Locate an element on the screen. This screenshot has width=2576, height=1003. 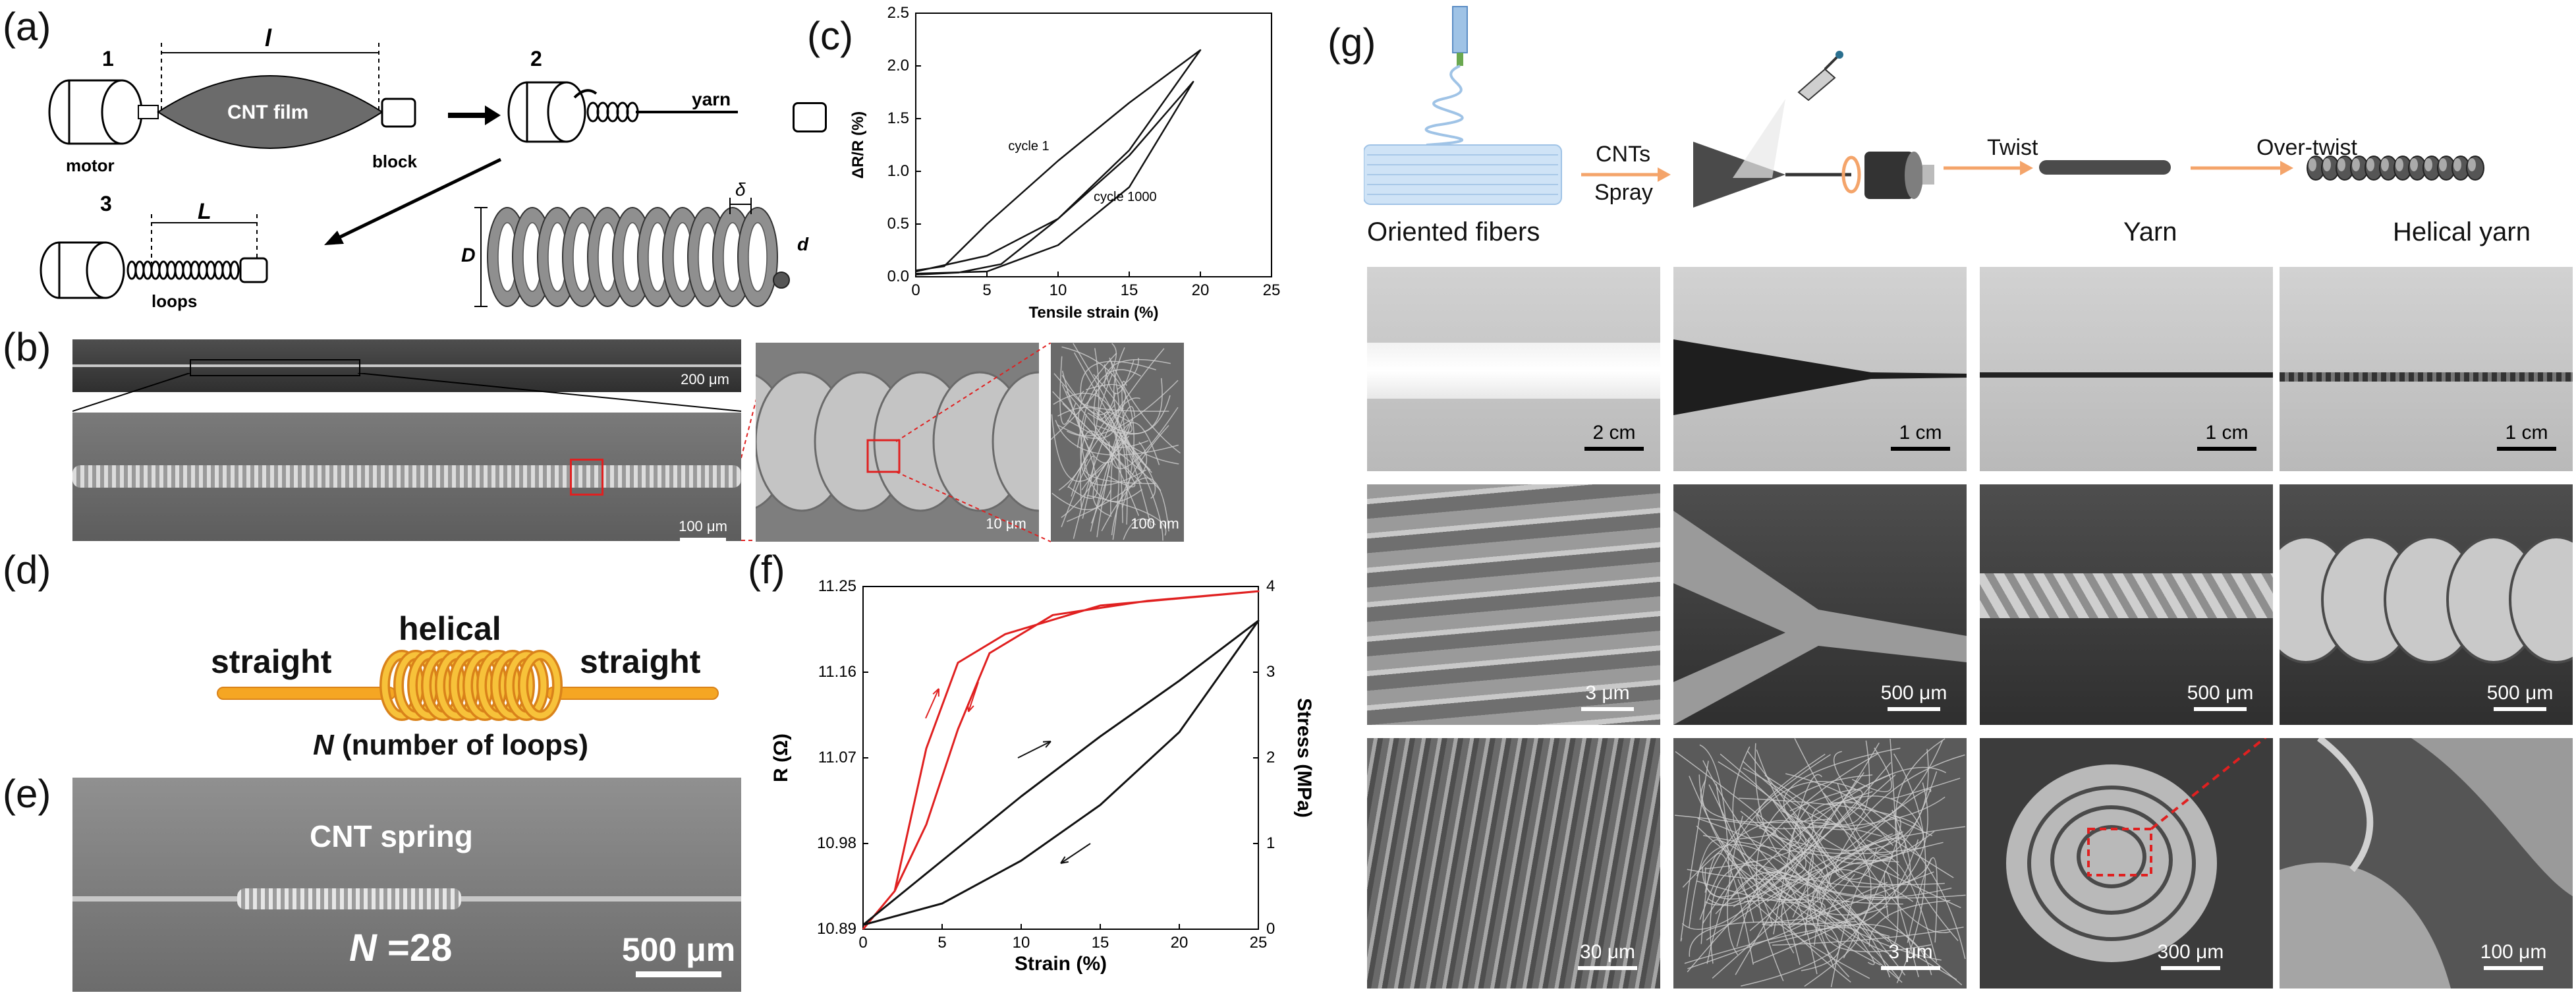
sem-yarn-cross-section: 300 μm is located at coordinates (2126, 863).